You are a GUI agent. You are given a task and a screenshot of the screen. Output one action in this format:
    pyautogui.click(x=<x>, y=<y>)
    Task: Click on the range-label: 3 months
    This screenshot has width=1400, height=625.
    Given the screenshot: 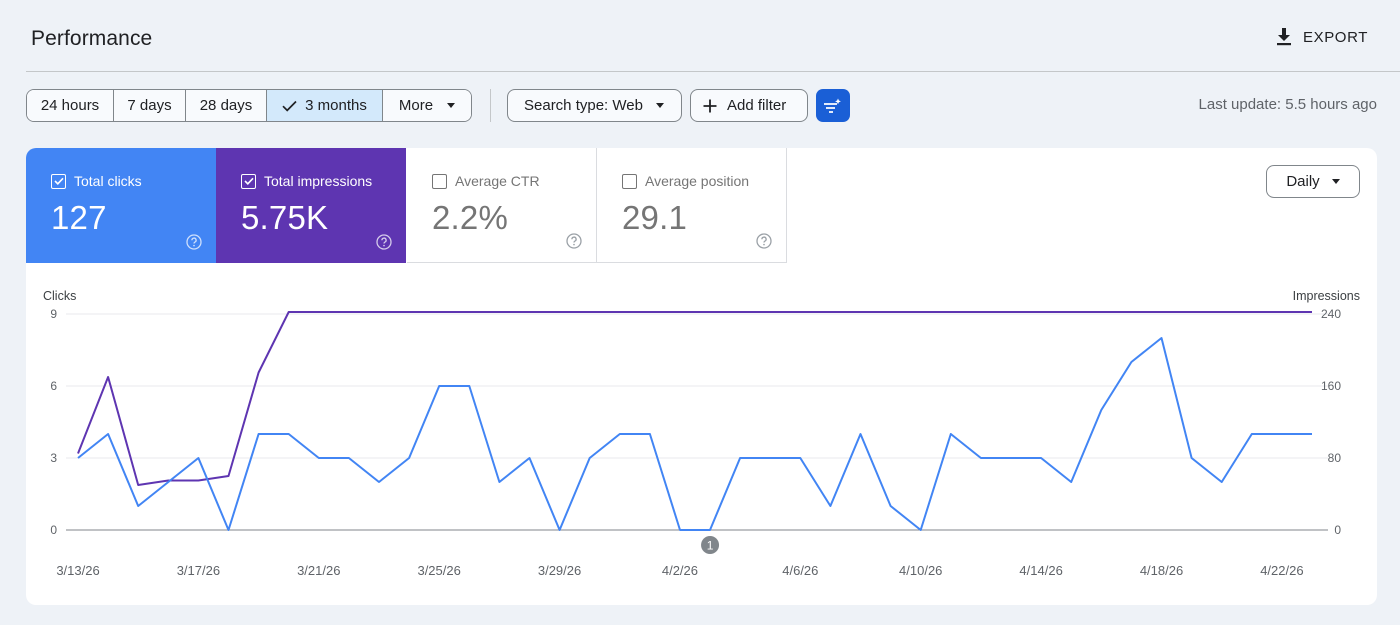 What is the action you would take?
    pyautogui.click(x=336, y=105)
    